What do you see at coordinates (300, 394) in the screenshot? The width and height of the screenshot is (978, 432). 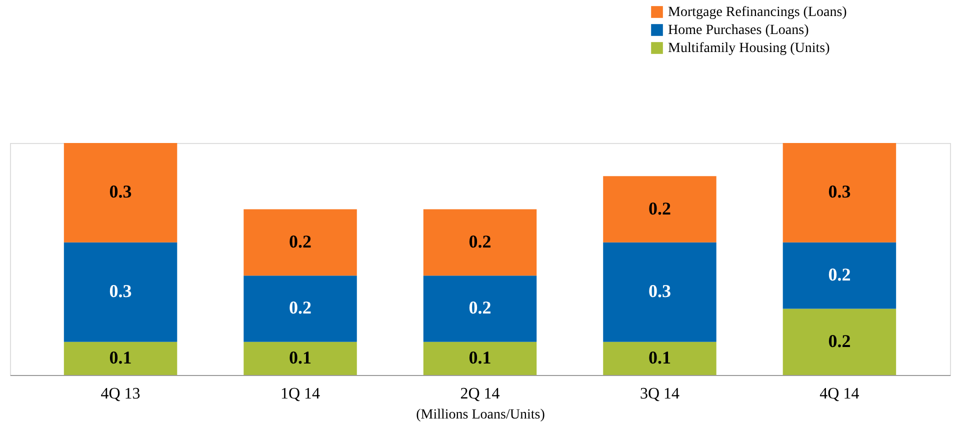 I see `x-tick-label: 1Q 14` at bounding box center [300, 394].